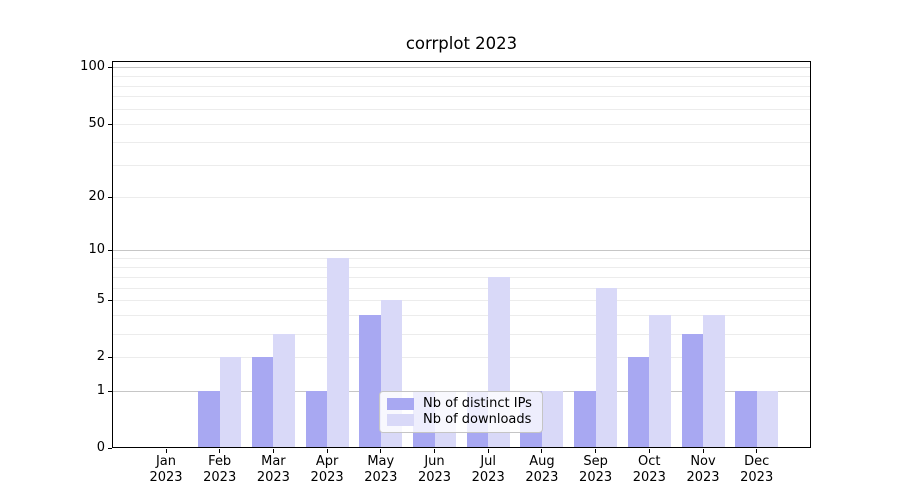 The image size is (900, 500). What do you see at coordinates (477, 419) in the screenshot?
I see `legend-label-downloads: Nb of downloads` at bounding box center [477, 419].